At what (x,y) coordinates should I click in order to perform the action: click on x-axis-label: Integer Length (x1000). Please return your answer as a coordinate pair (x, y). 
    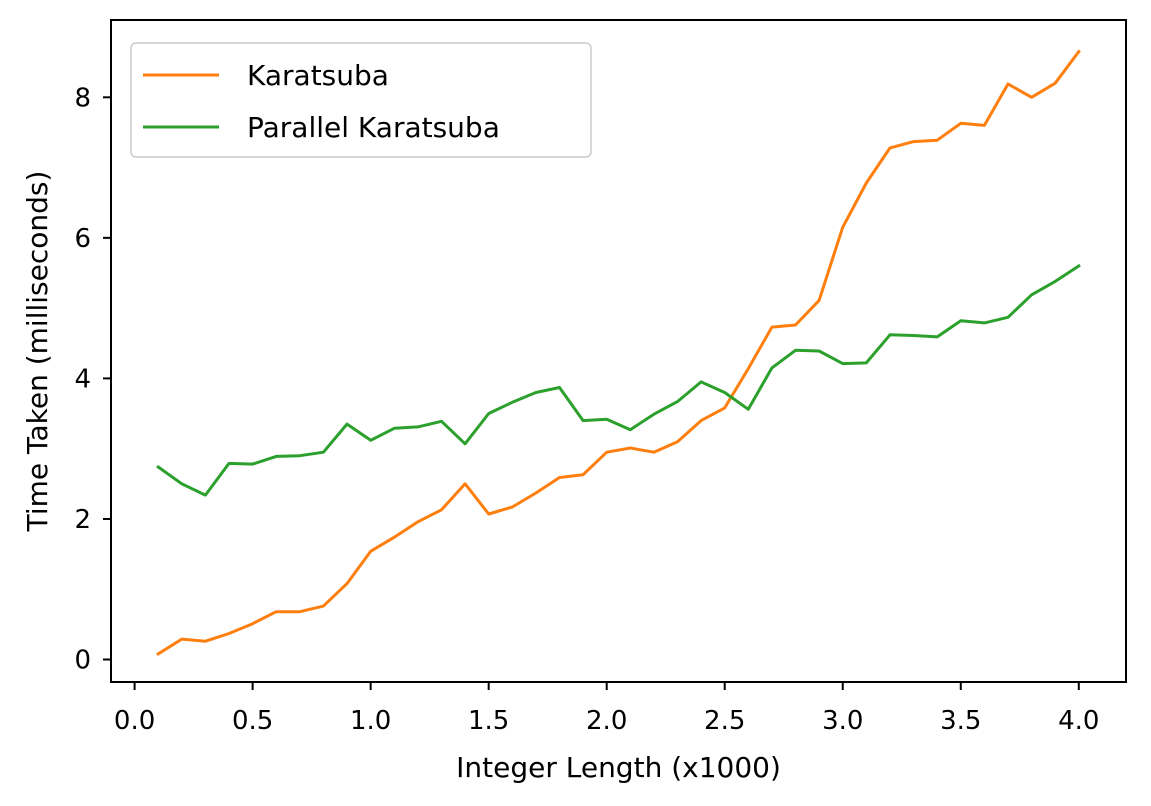
    Looking at the image, I should click on (618, 767).